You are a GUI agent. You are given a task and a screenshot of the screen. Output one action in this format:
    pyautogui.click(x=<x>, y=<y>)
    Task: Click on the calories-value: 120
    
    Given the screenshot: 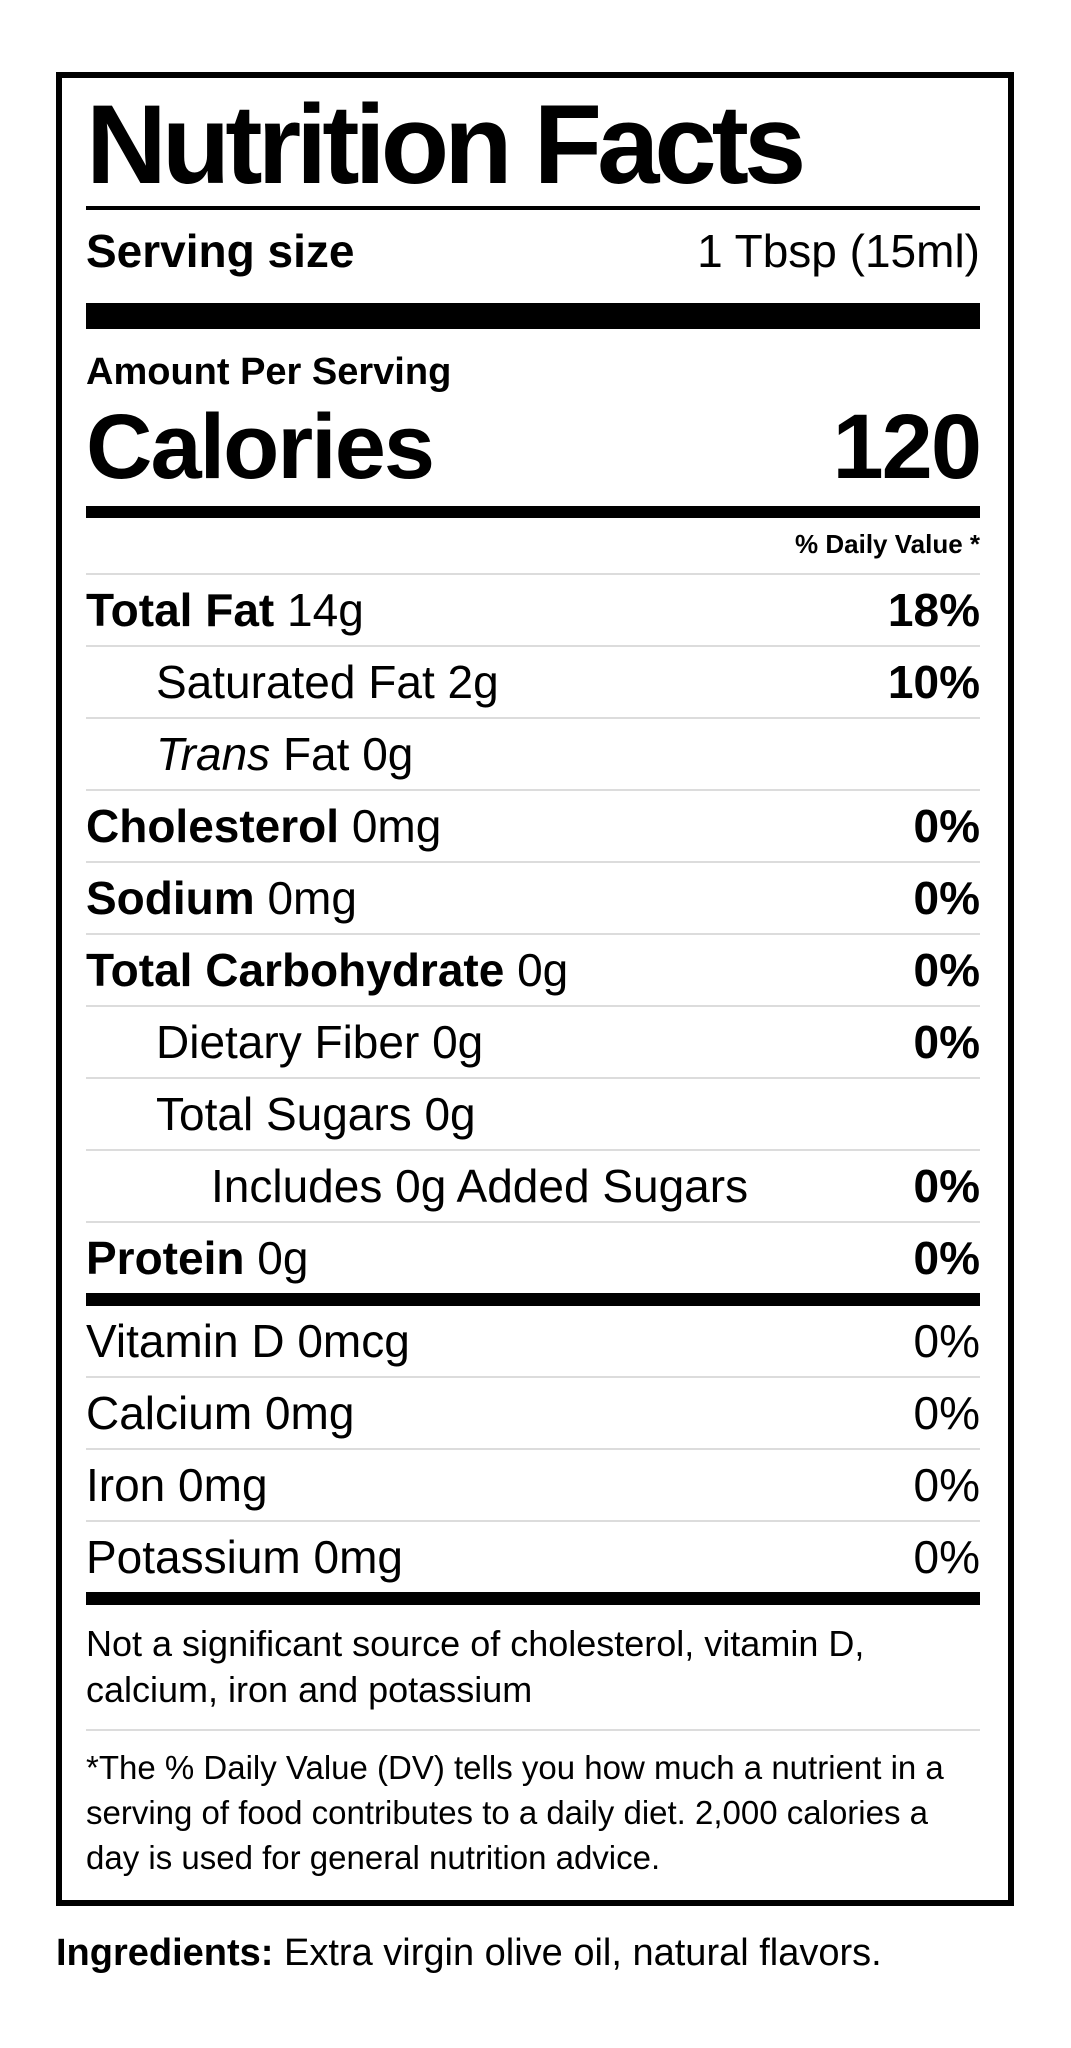 What is the action you would take?
    pyautogui.click(x=907, y=446)
    